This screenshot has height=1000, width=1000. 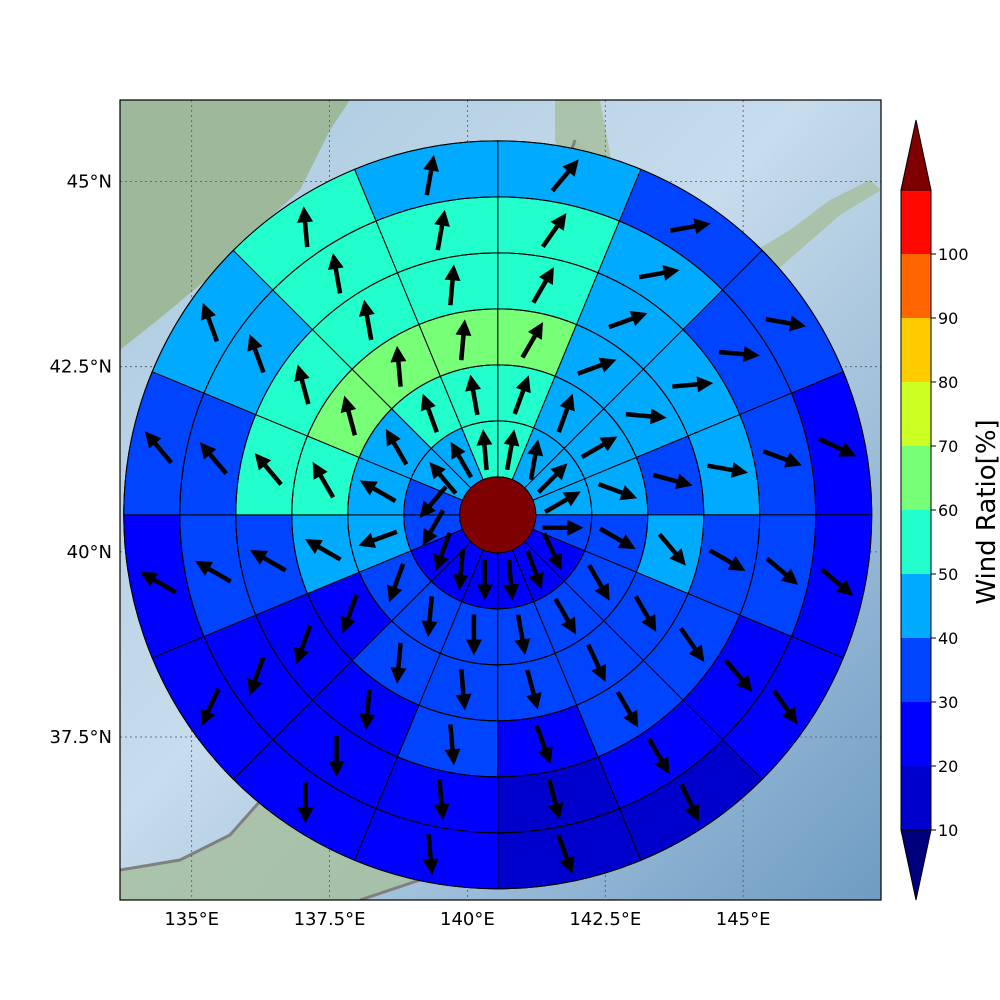 What do you see at coordinates (467, 919) in the screenshot?
I see `lon-tick-label: 140°E` at bounding box center [467, 919].